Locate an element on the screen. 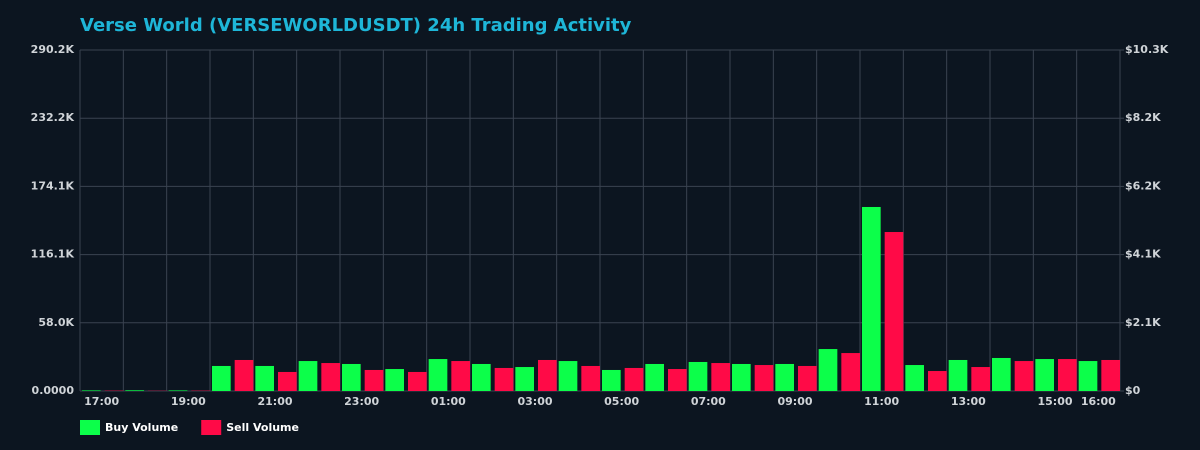 The height and width of the screenshot is (450, 1200). y2-tick-label: $10.3K is located at coordinates (1147, 49).